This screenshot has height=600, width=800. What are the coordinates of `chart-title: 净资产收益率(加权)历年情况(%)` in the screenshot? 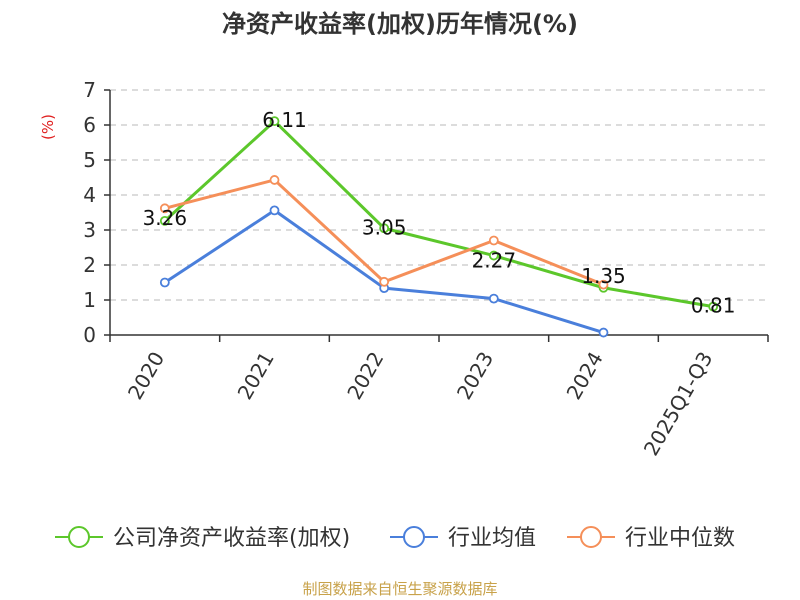 It's located at (400, 24).